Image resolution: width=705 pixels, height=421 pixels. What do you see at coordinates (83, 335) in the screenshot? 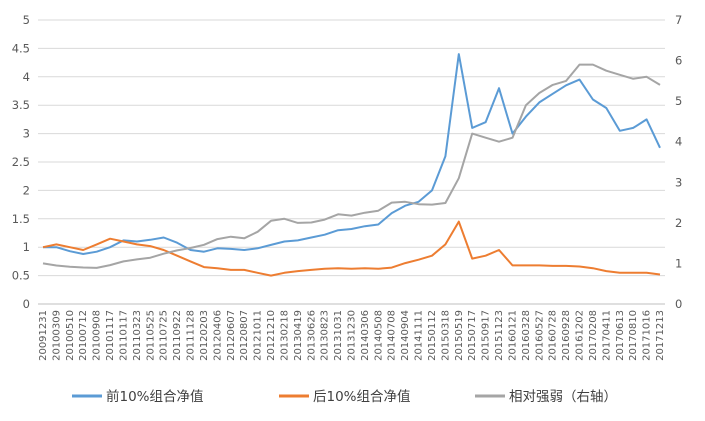
I see `x-tick-label: 20100712` at bounding box center [83, 335].